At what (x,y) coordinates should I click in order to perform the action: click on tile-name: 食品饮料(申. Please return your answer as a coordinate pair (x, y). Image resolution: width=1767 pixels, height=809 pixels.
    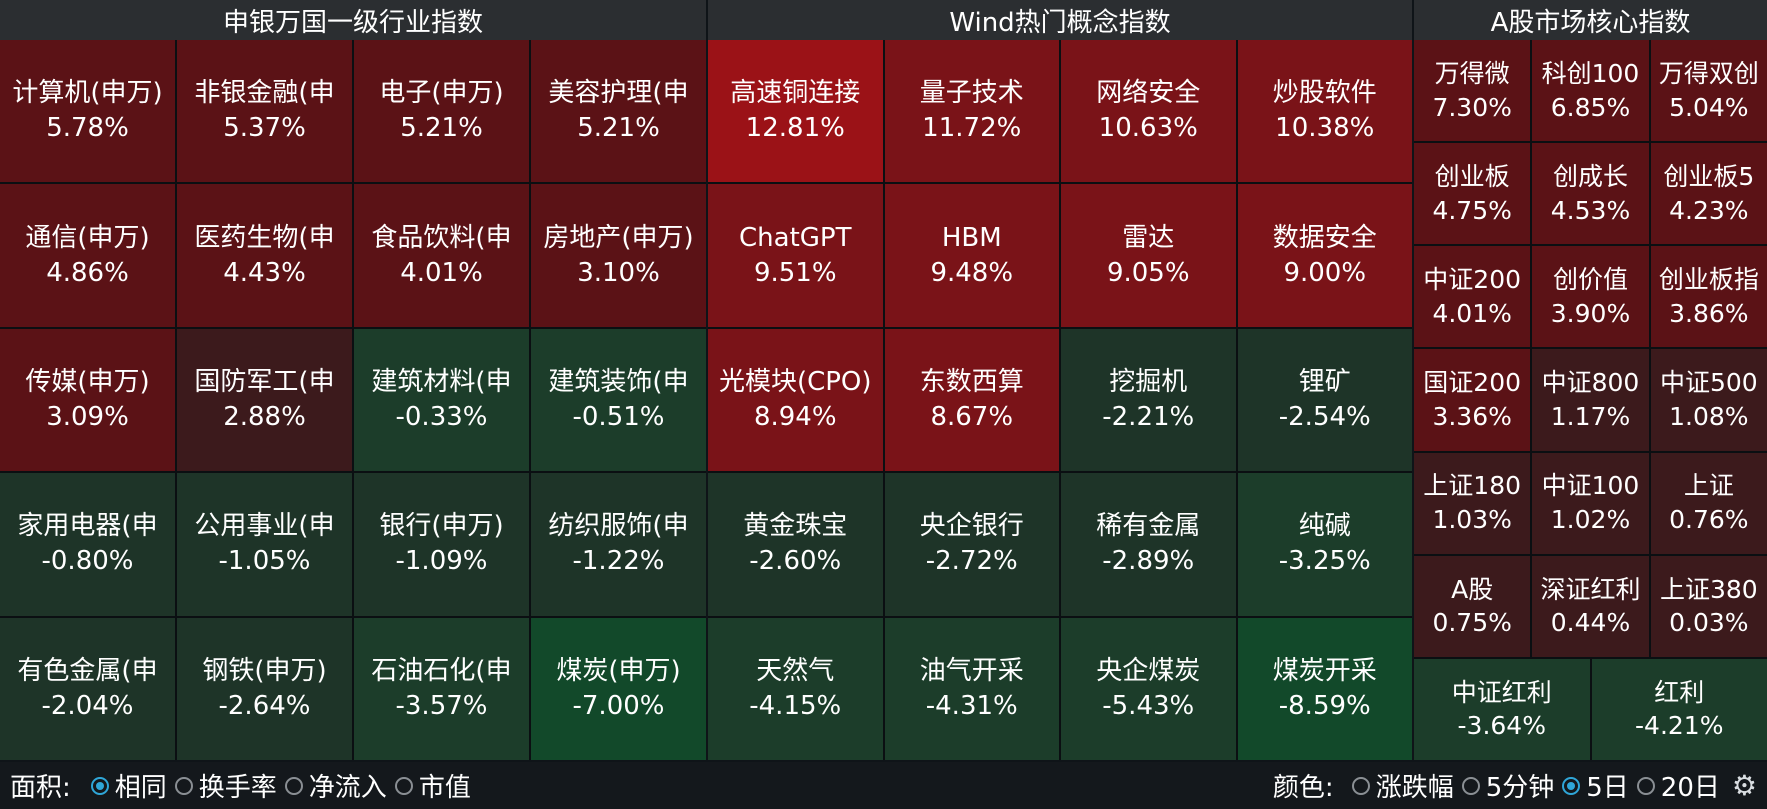
    Looking at the image, I should click on (441, 237).